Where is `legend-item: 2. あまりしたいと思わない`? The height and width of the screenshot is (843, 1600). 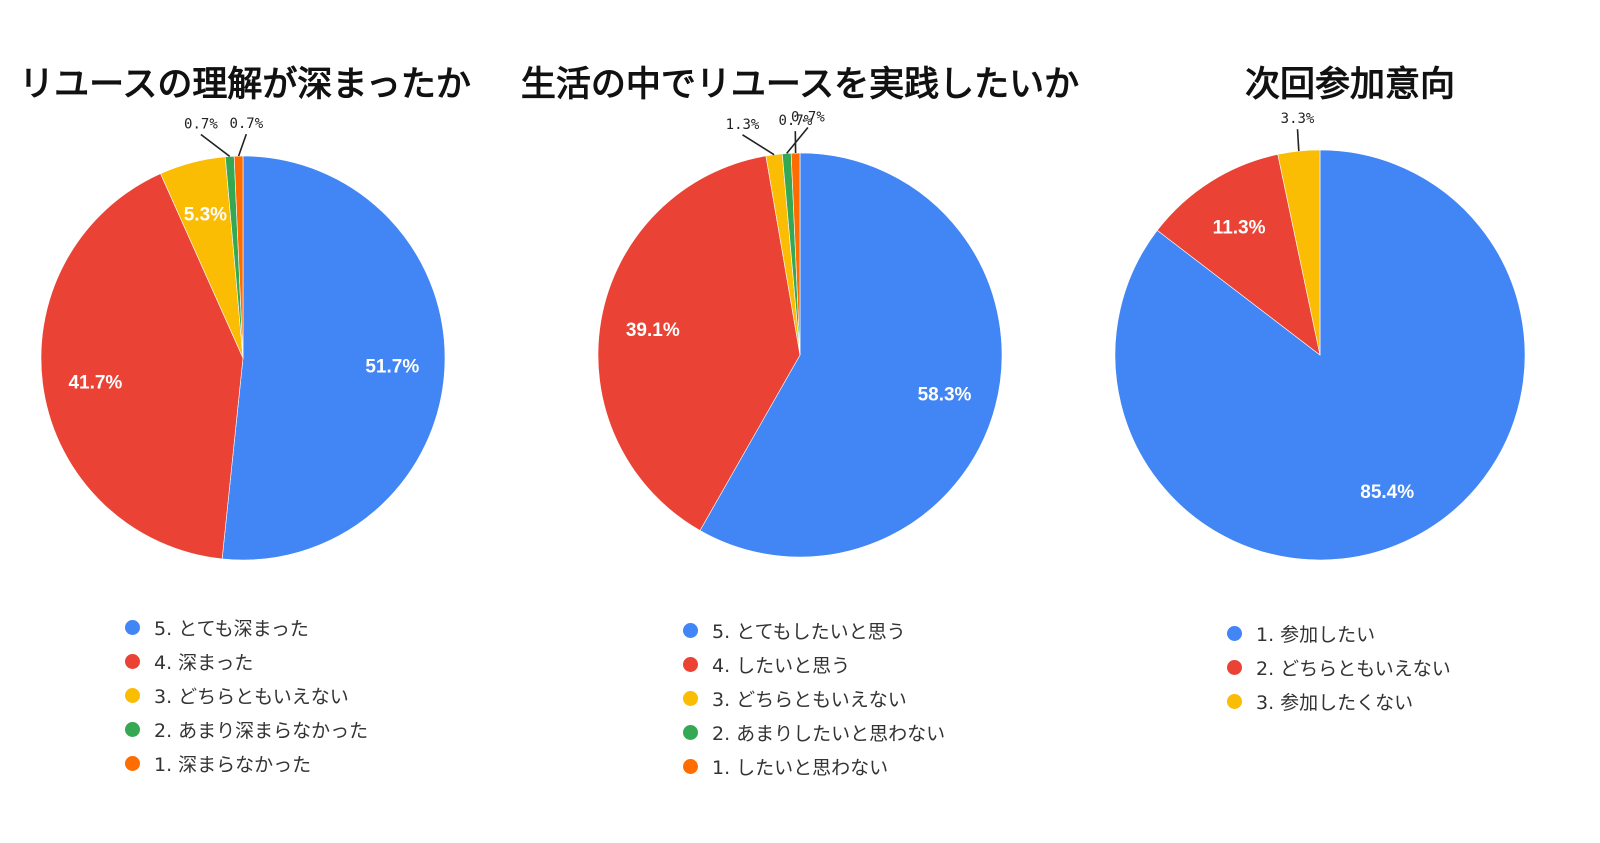
legend-item: 2. あまりしたいと思わない is located at coordinates (814, 732).